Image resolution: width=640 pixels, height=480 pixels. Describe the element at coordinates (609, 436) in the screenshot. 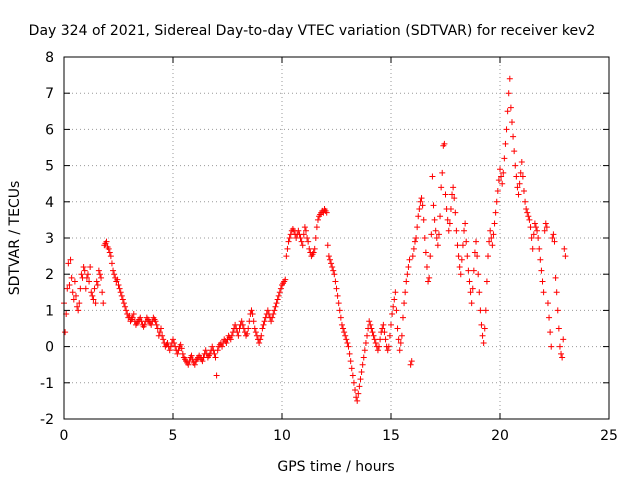

I see `x-tick-label: 25` at that location.